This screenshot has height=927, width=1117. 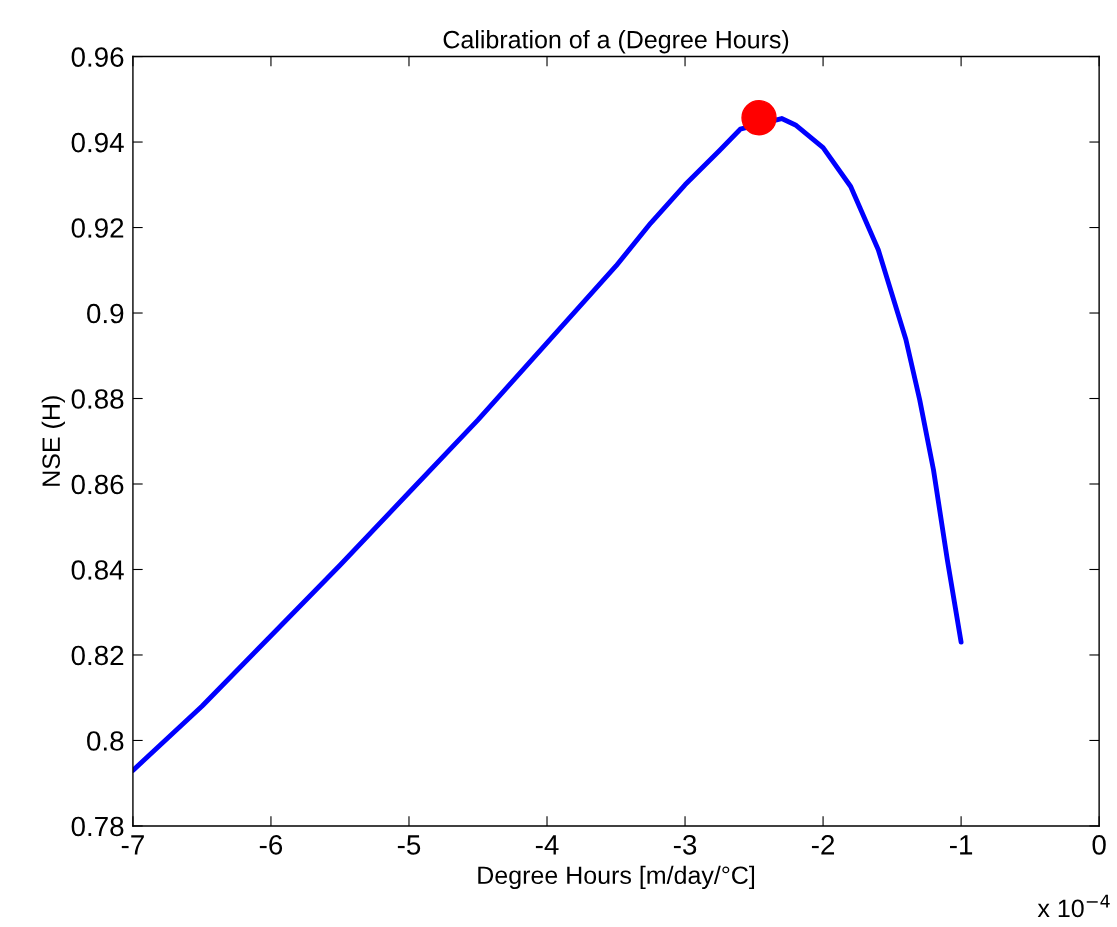 What do you see at coordinates (1099, 845) in the screenshot?
I see `x-tick-label: 0` at bounding box center [1099, 845].